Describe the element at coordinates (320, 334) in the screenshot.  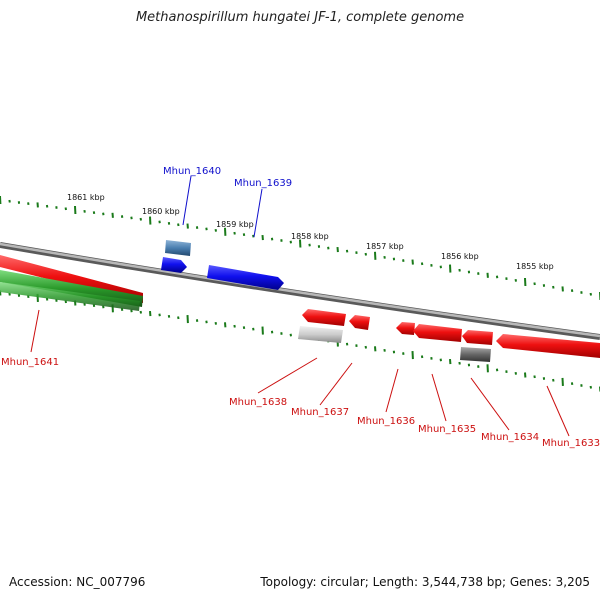
I see `gene-mhun-1638-pseudo` at that location.